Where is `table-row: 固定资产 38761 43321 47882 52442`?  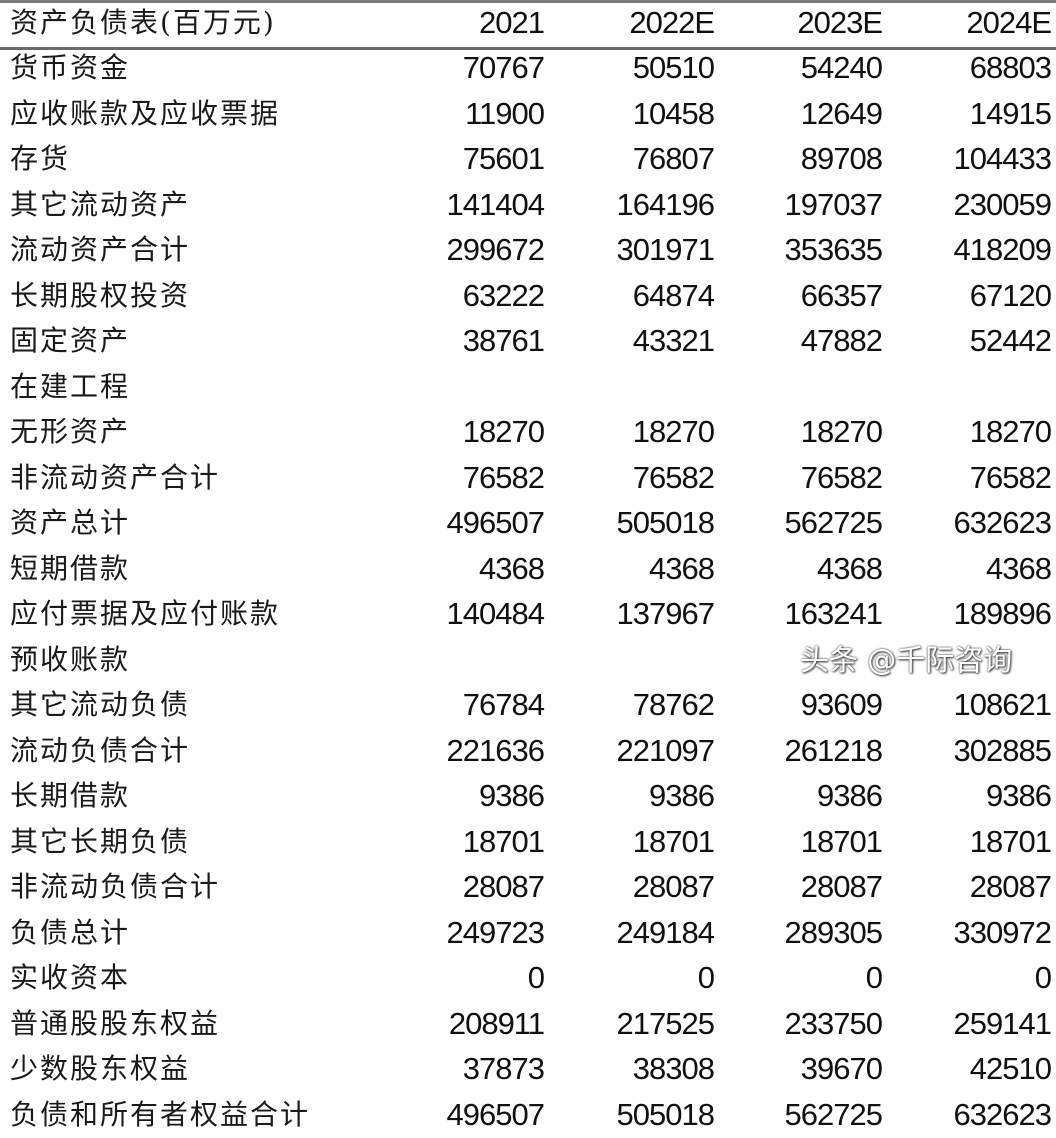
table-row: 固定资产 38761 43321 47882 52442 is located at coordinates (528, 341).